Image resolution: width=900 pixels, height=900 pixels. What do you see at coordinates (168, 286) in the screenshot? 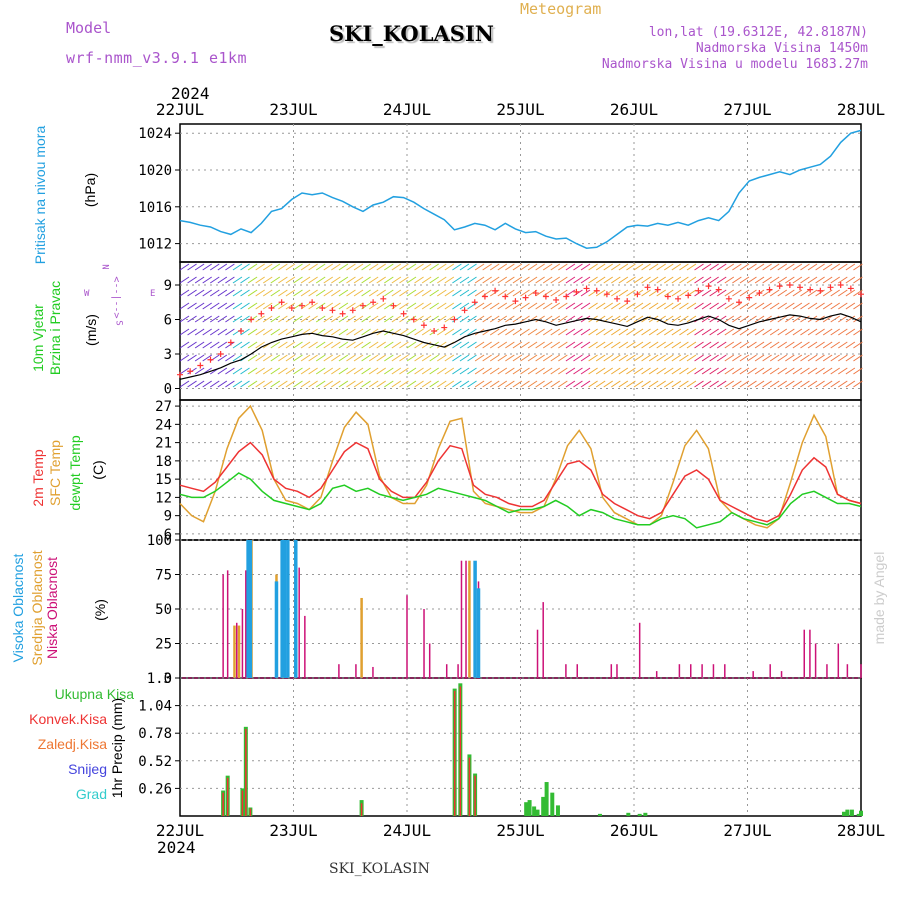
I see `y-tick-label: 9` at bounding box center [168, 286].